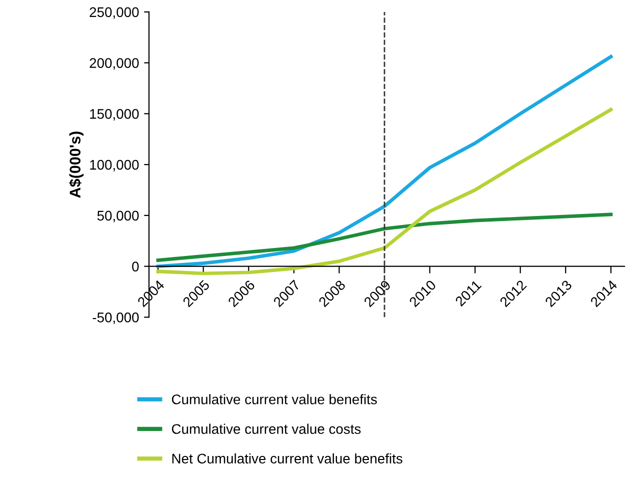 The height and width of the screenshot is (477, 634). I want to click on y-tick-label: -50,000, so click(115, 318).